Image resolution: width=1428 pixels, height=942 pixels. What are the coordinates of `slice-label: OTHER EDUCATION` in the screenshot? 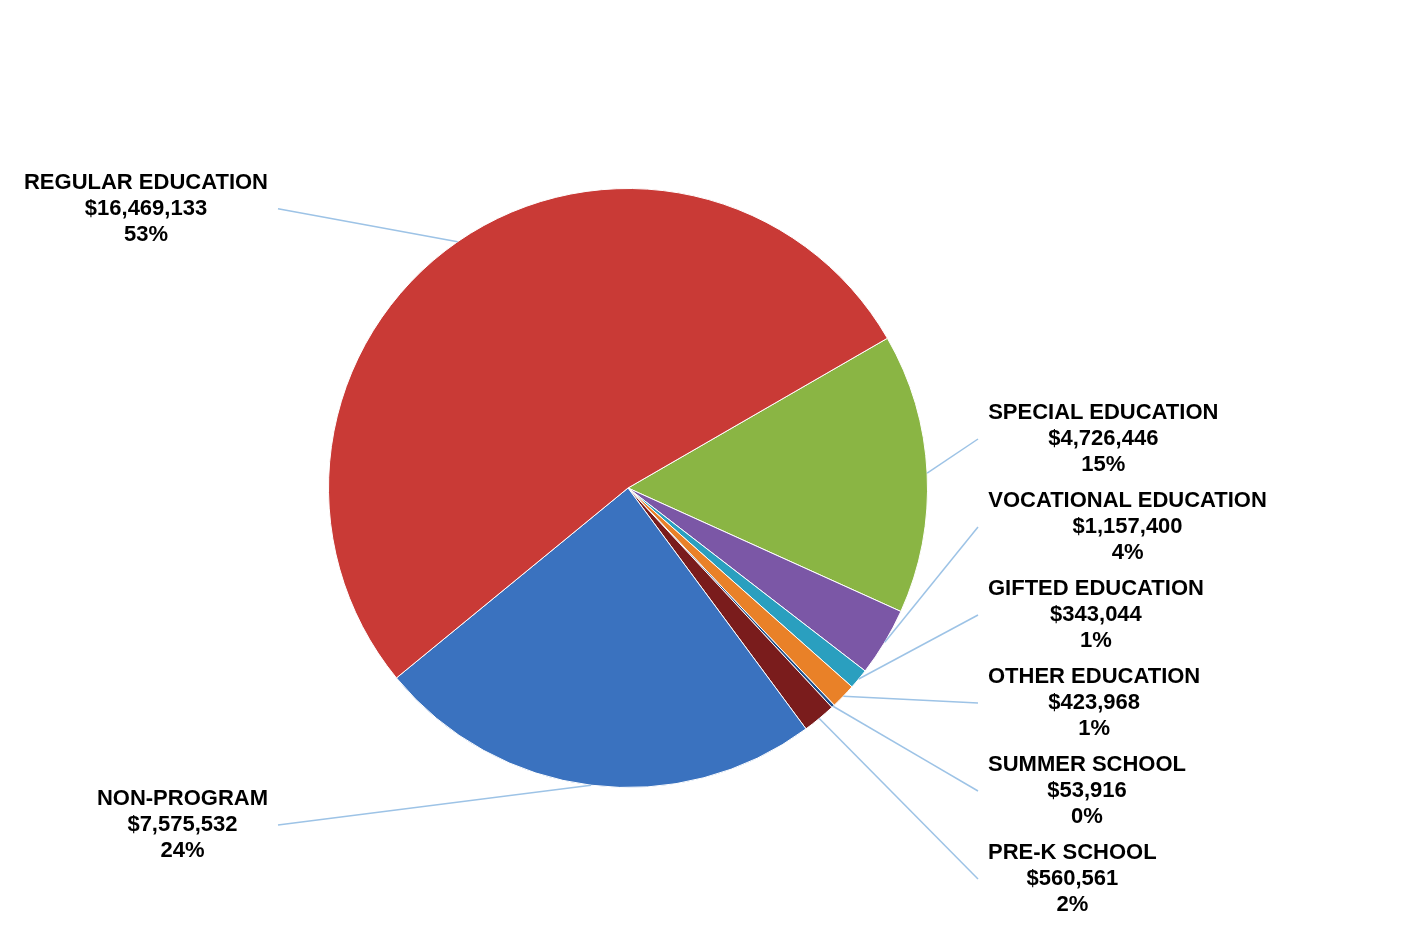 It's located at (1094, 676).